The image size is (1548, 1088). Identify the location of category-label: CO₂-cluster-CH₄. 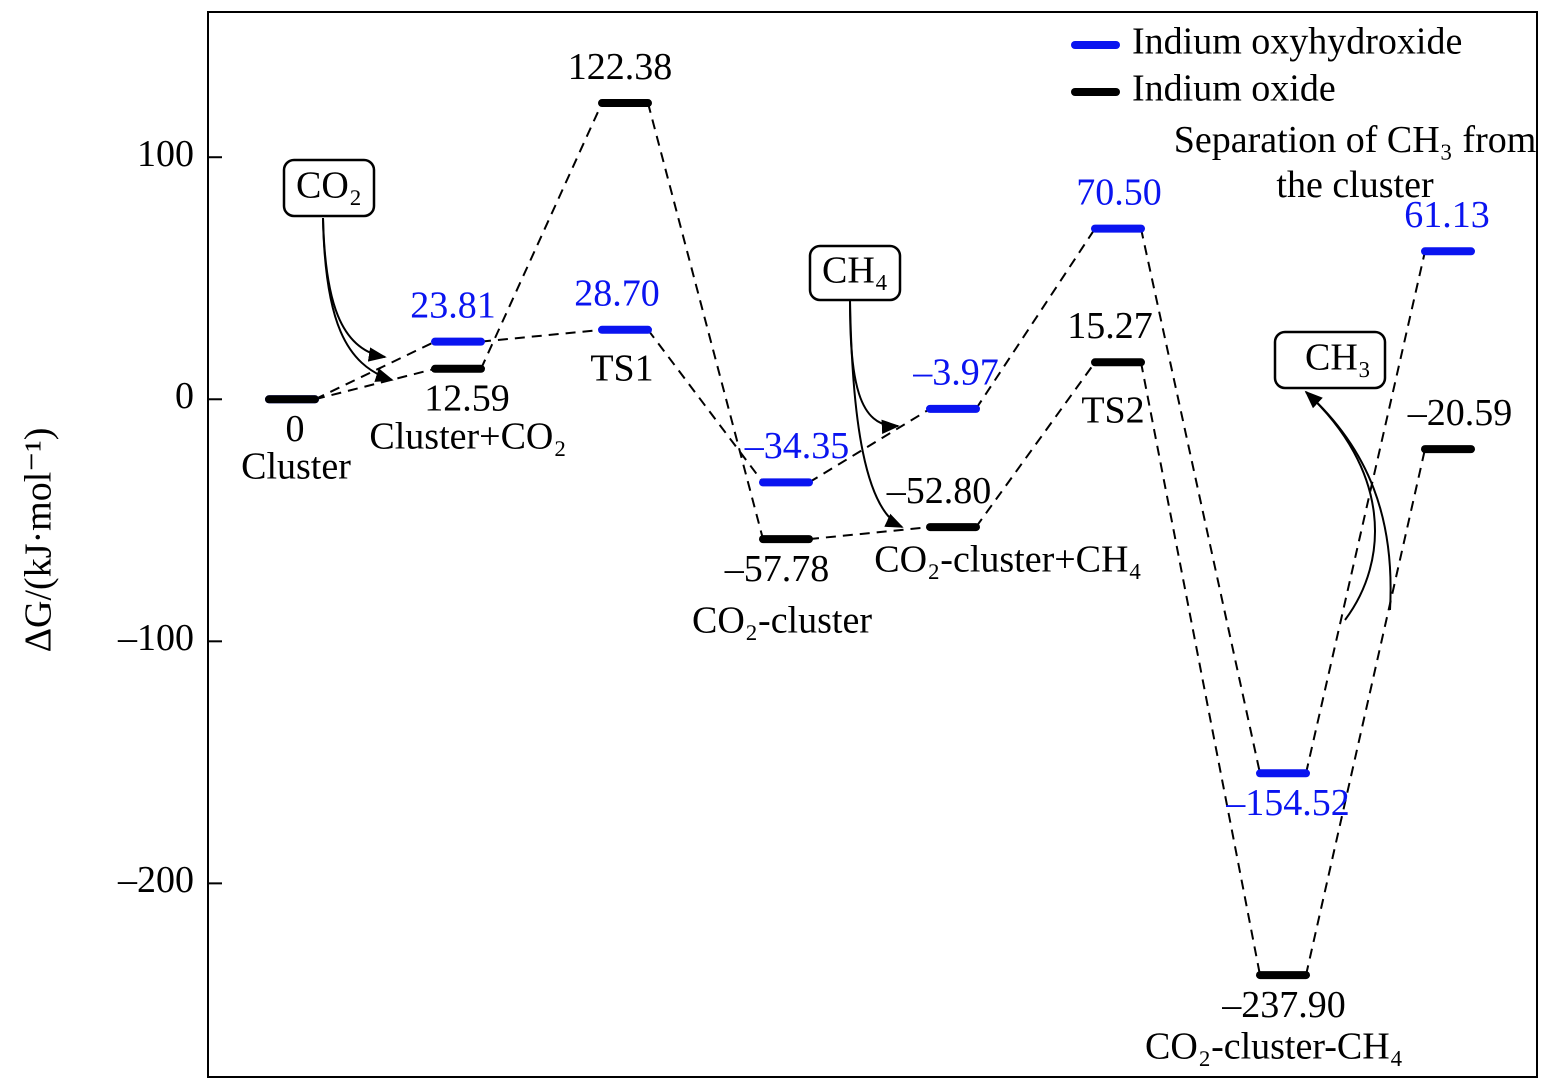
(1274, 1047).